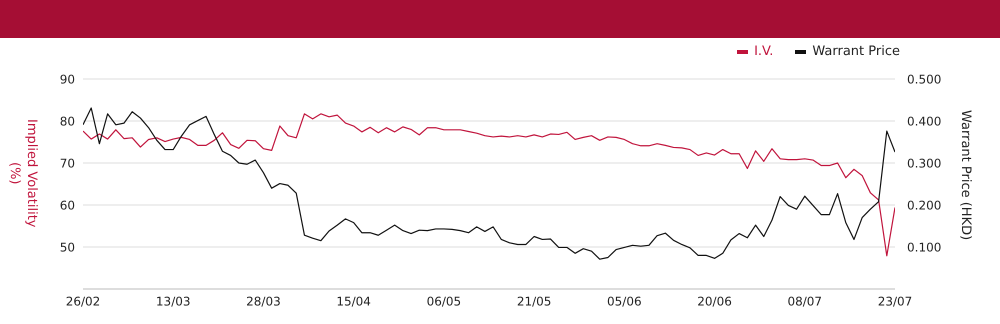  I want to click on y2-tick-label: 0.200, so click(924, 205).